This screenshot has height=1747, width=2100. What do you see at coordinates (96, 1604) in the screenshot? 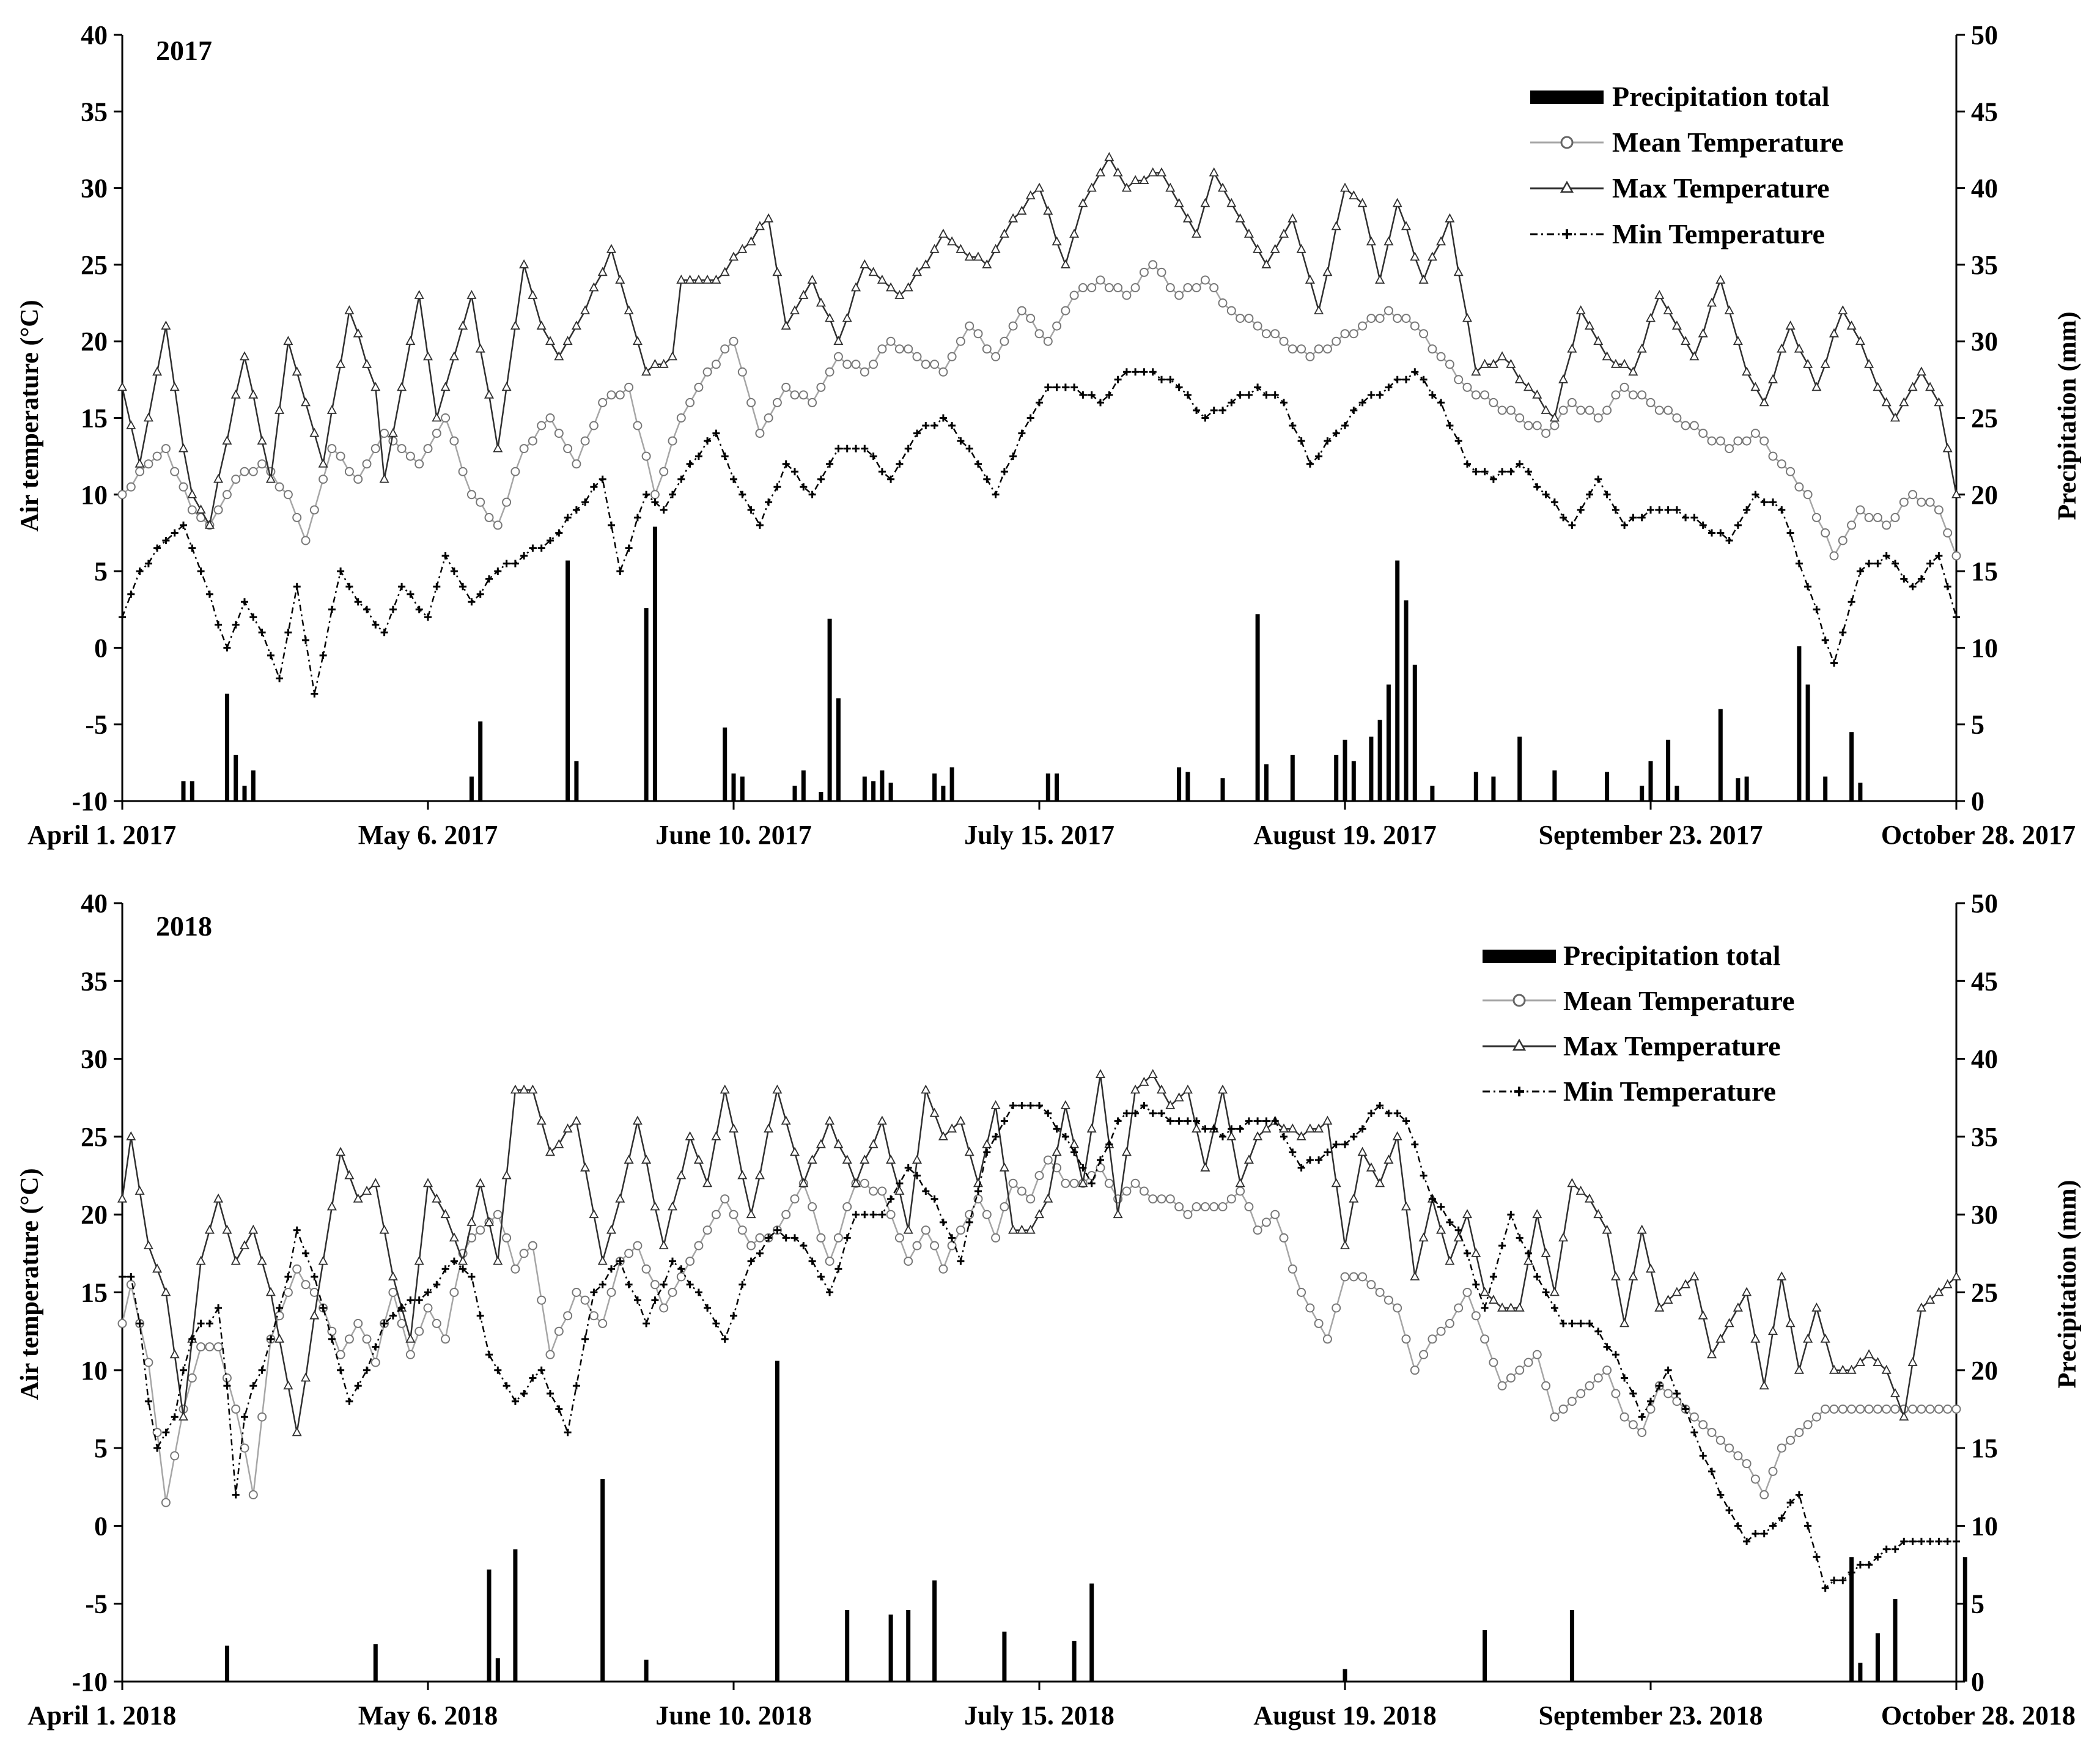
I see `y-left-tick-label: -5` at bounding box center [96, 1604].